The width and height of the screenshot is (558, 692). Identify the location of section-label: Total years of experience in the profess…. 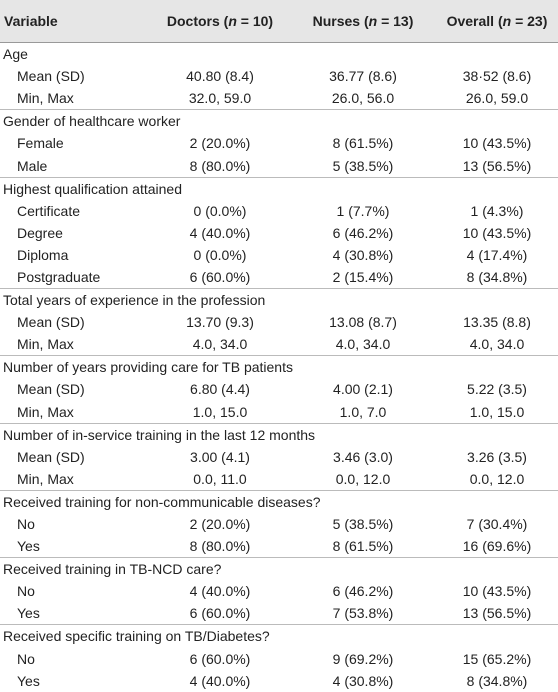
(279, 300).